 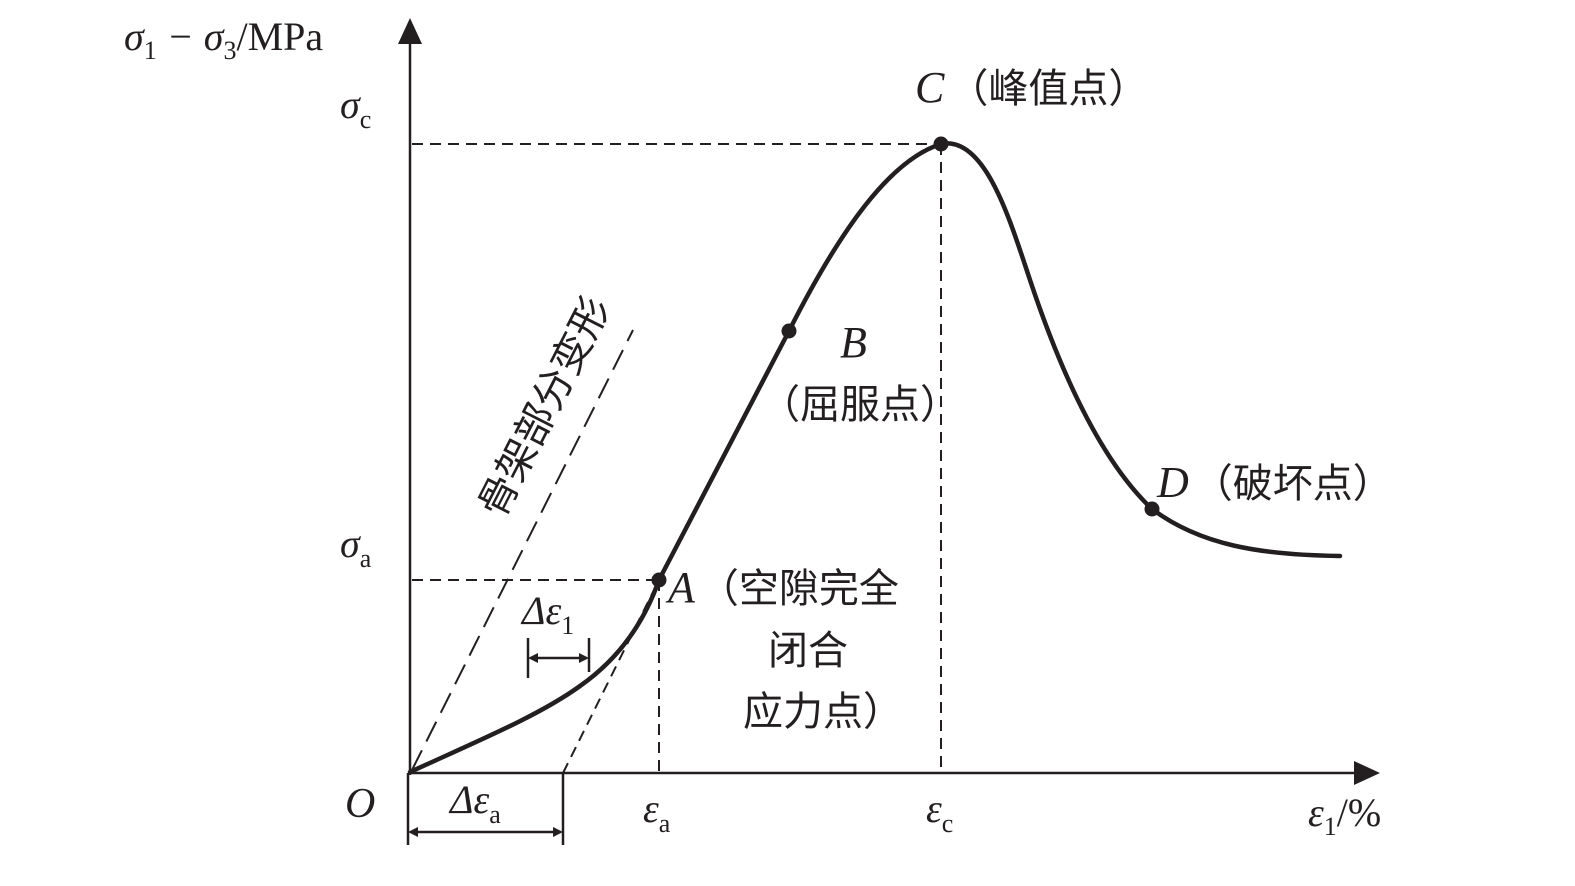 I want to click on skeleton-deformation-line, so click(x=522, y=550).